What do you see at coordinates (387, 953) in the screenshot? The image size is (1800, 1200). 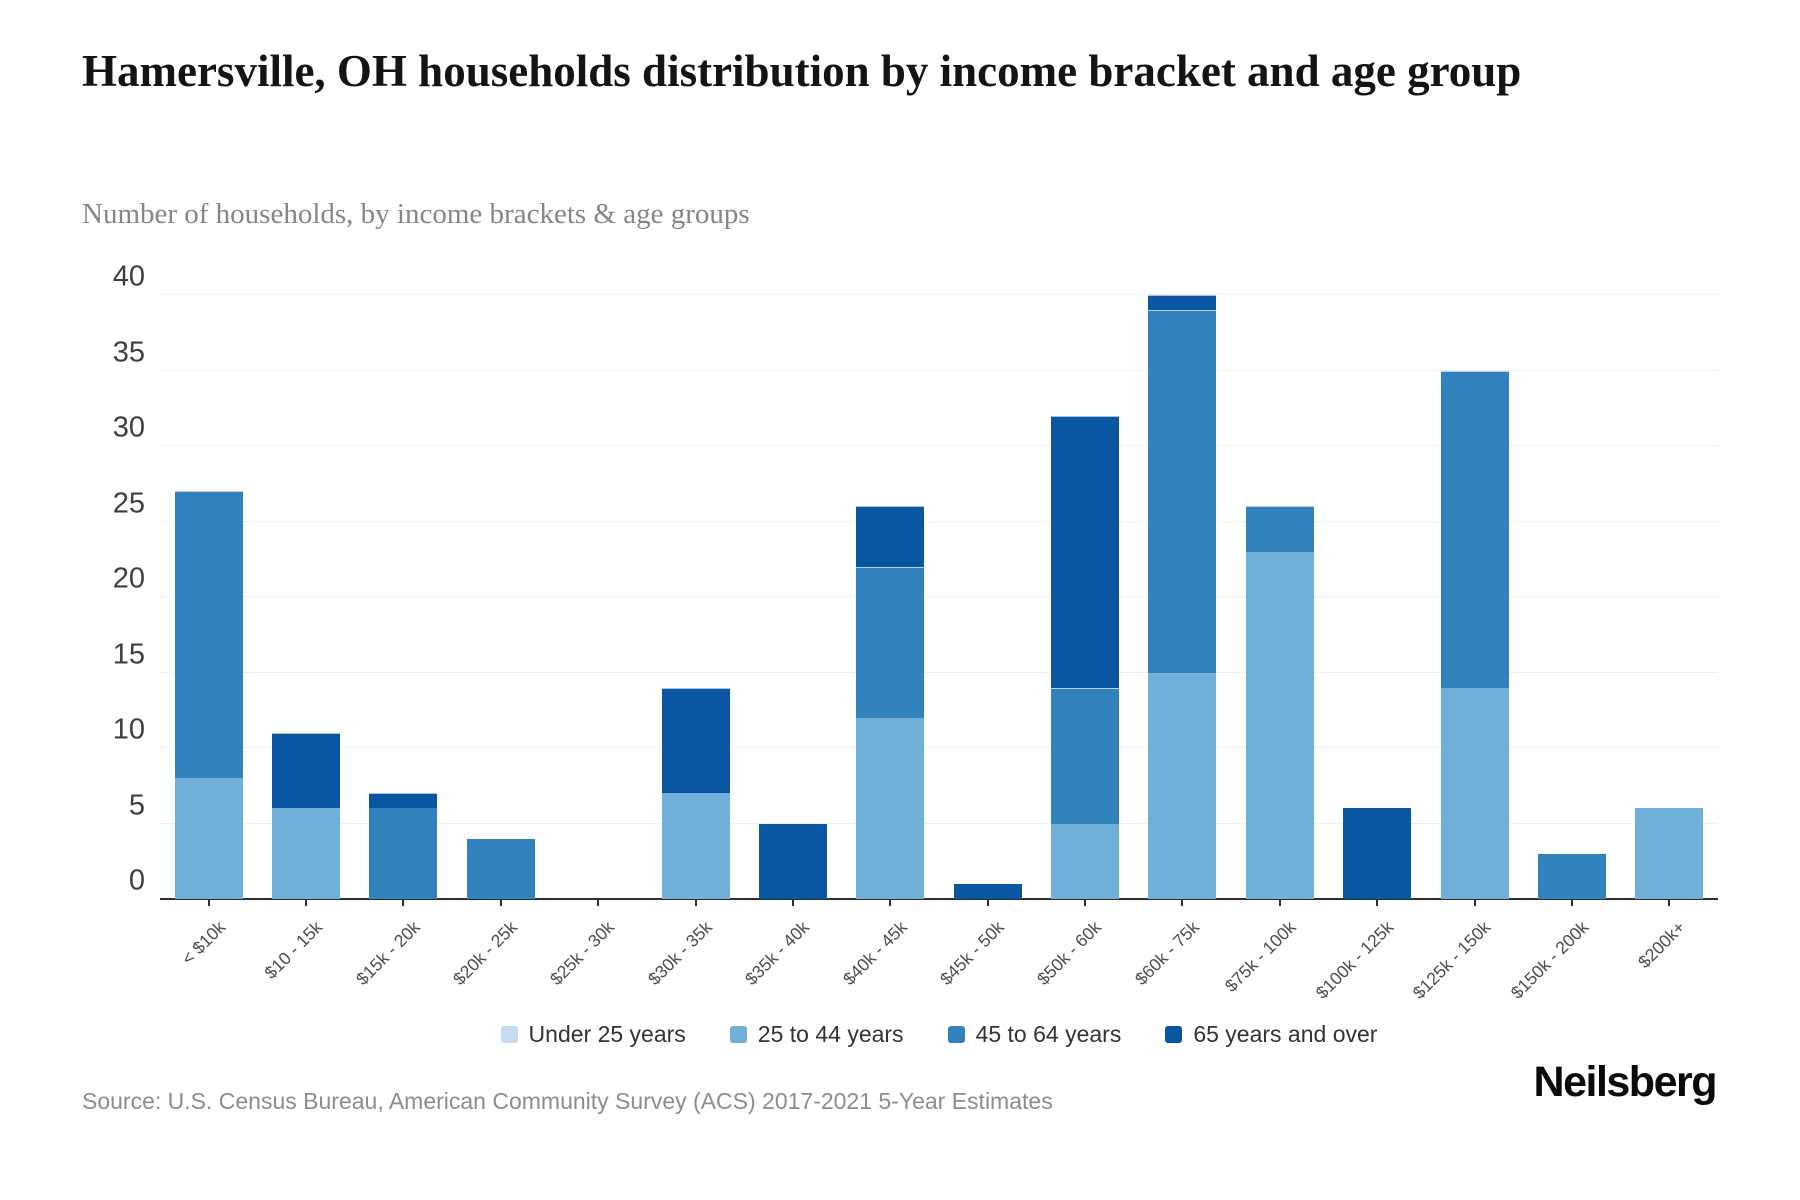 I see `x-axis-label: $15k - 20k` at bounding box center [387, 953].